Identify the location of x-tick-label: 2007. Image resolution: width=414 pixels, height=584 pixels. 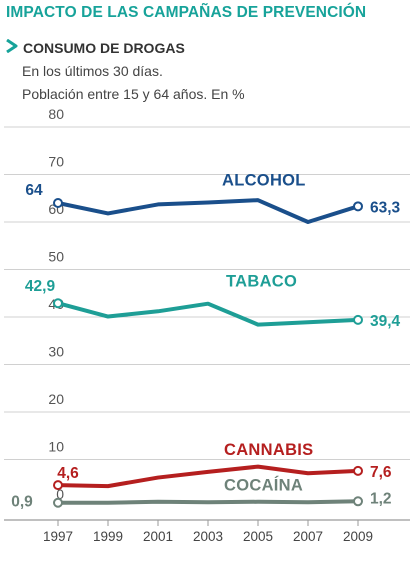
(308, 536).